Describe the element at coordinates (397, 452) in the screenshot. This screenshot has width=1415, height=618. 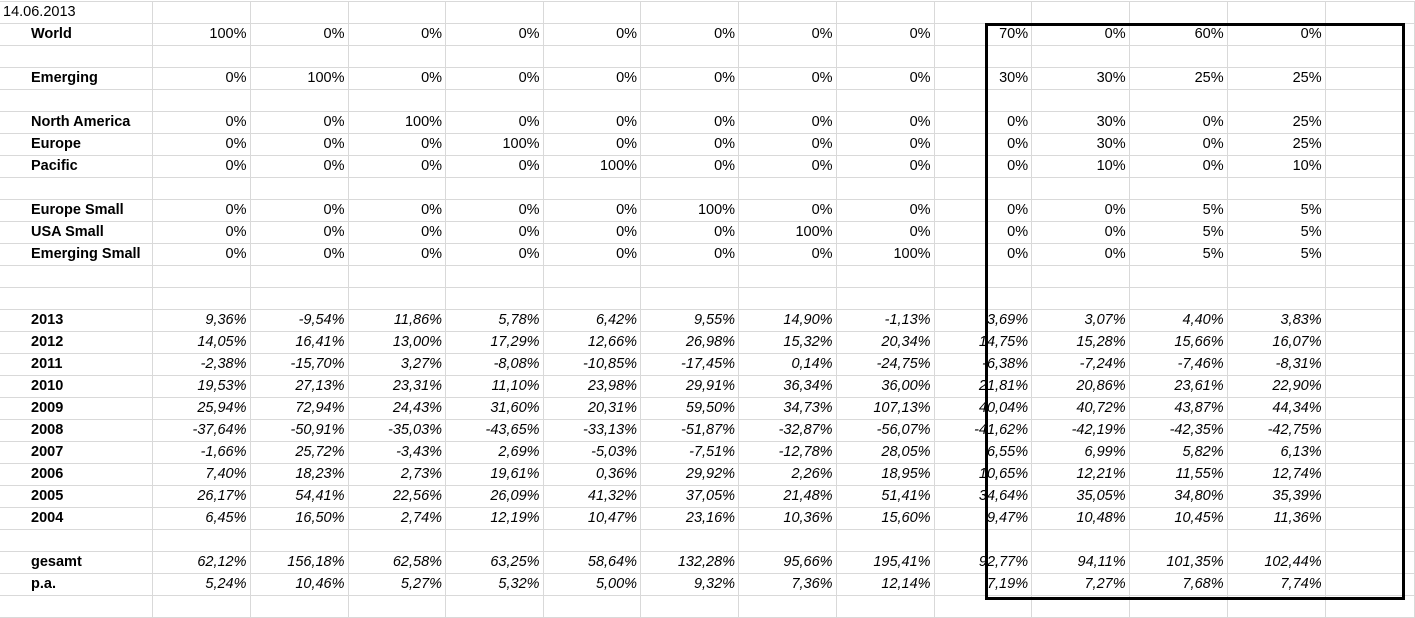
I see `value-cell: -3,43%` at that location.